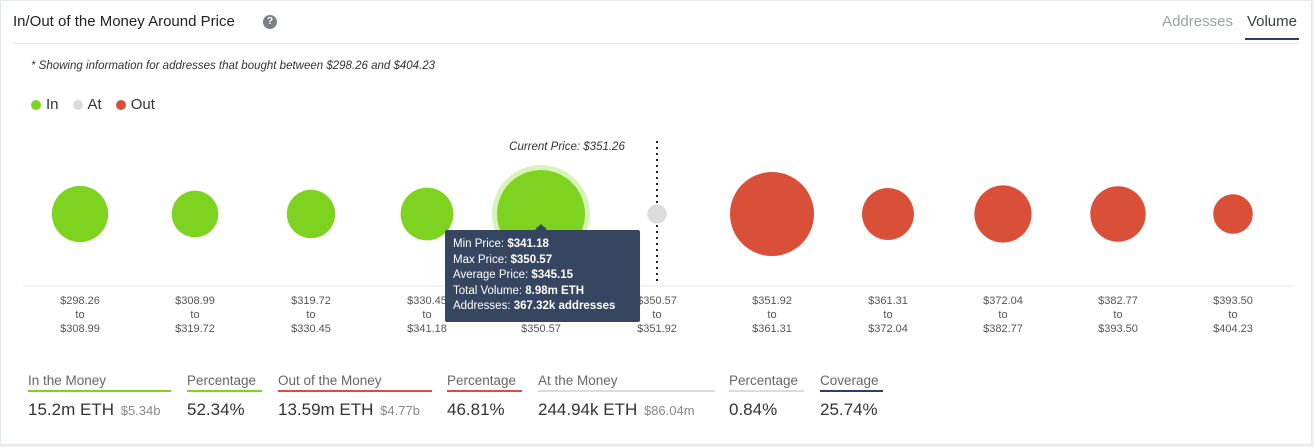  What do you see at coordinates (270, 22) in the screenshot?
I see `question-icon: ?` at bounding box center [270, 22].